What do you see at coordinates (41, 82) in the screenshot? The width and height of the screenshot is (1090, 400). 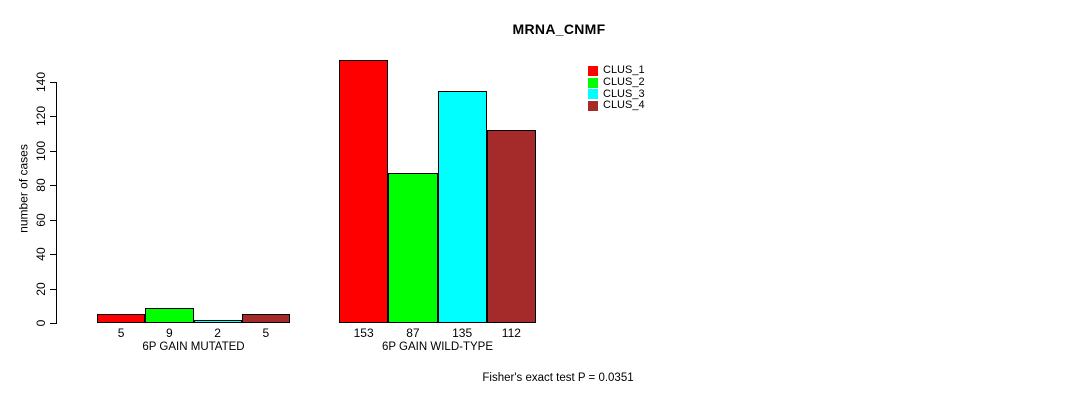 I see `y-tick-label: 140` at bounding box center [41, 82].